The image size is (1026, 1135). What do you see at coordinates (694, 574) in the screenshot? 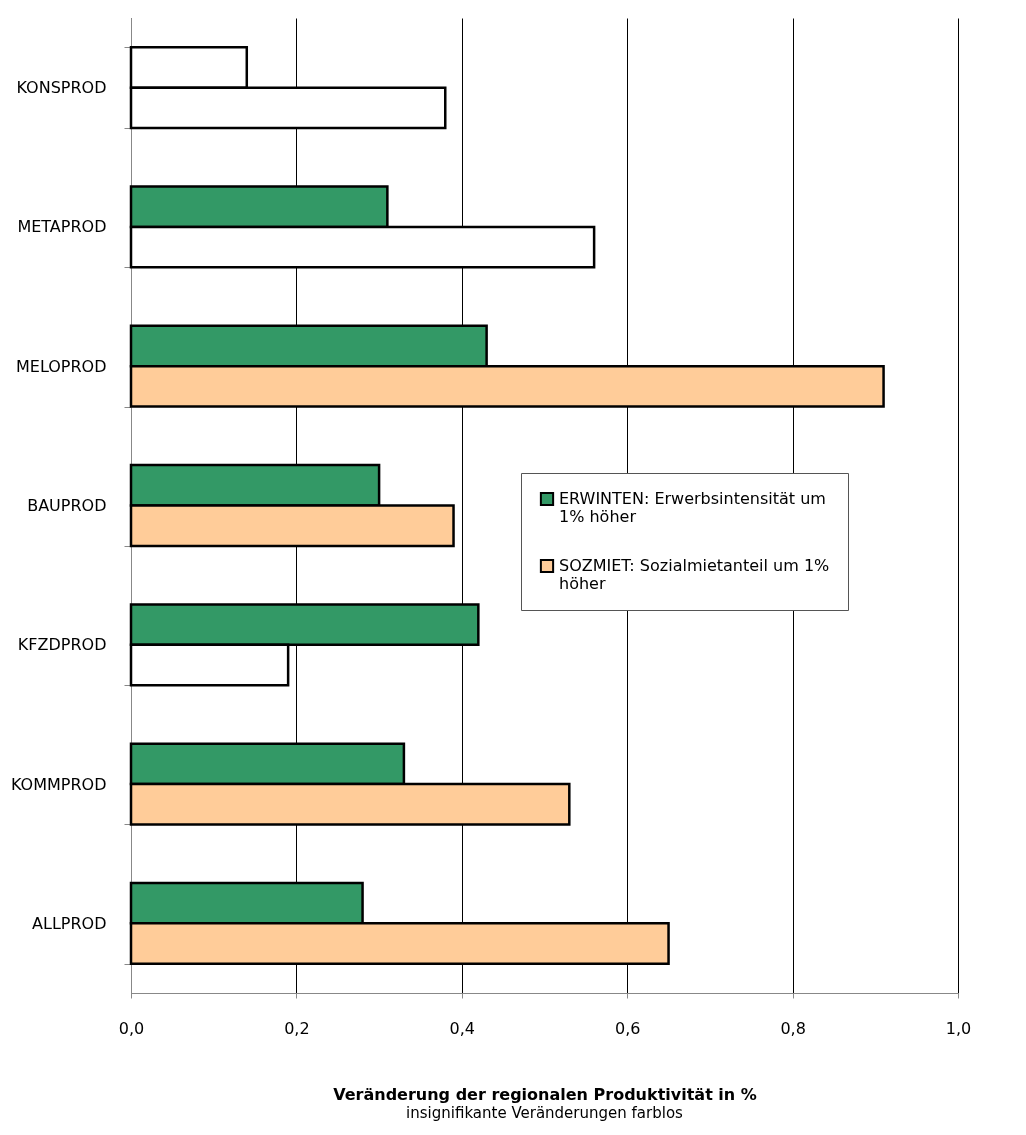
I see `legend-label: SOZMIET: Sozialmietanteil um 1% höher` at bounding box center [694, 574].